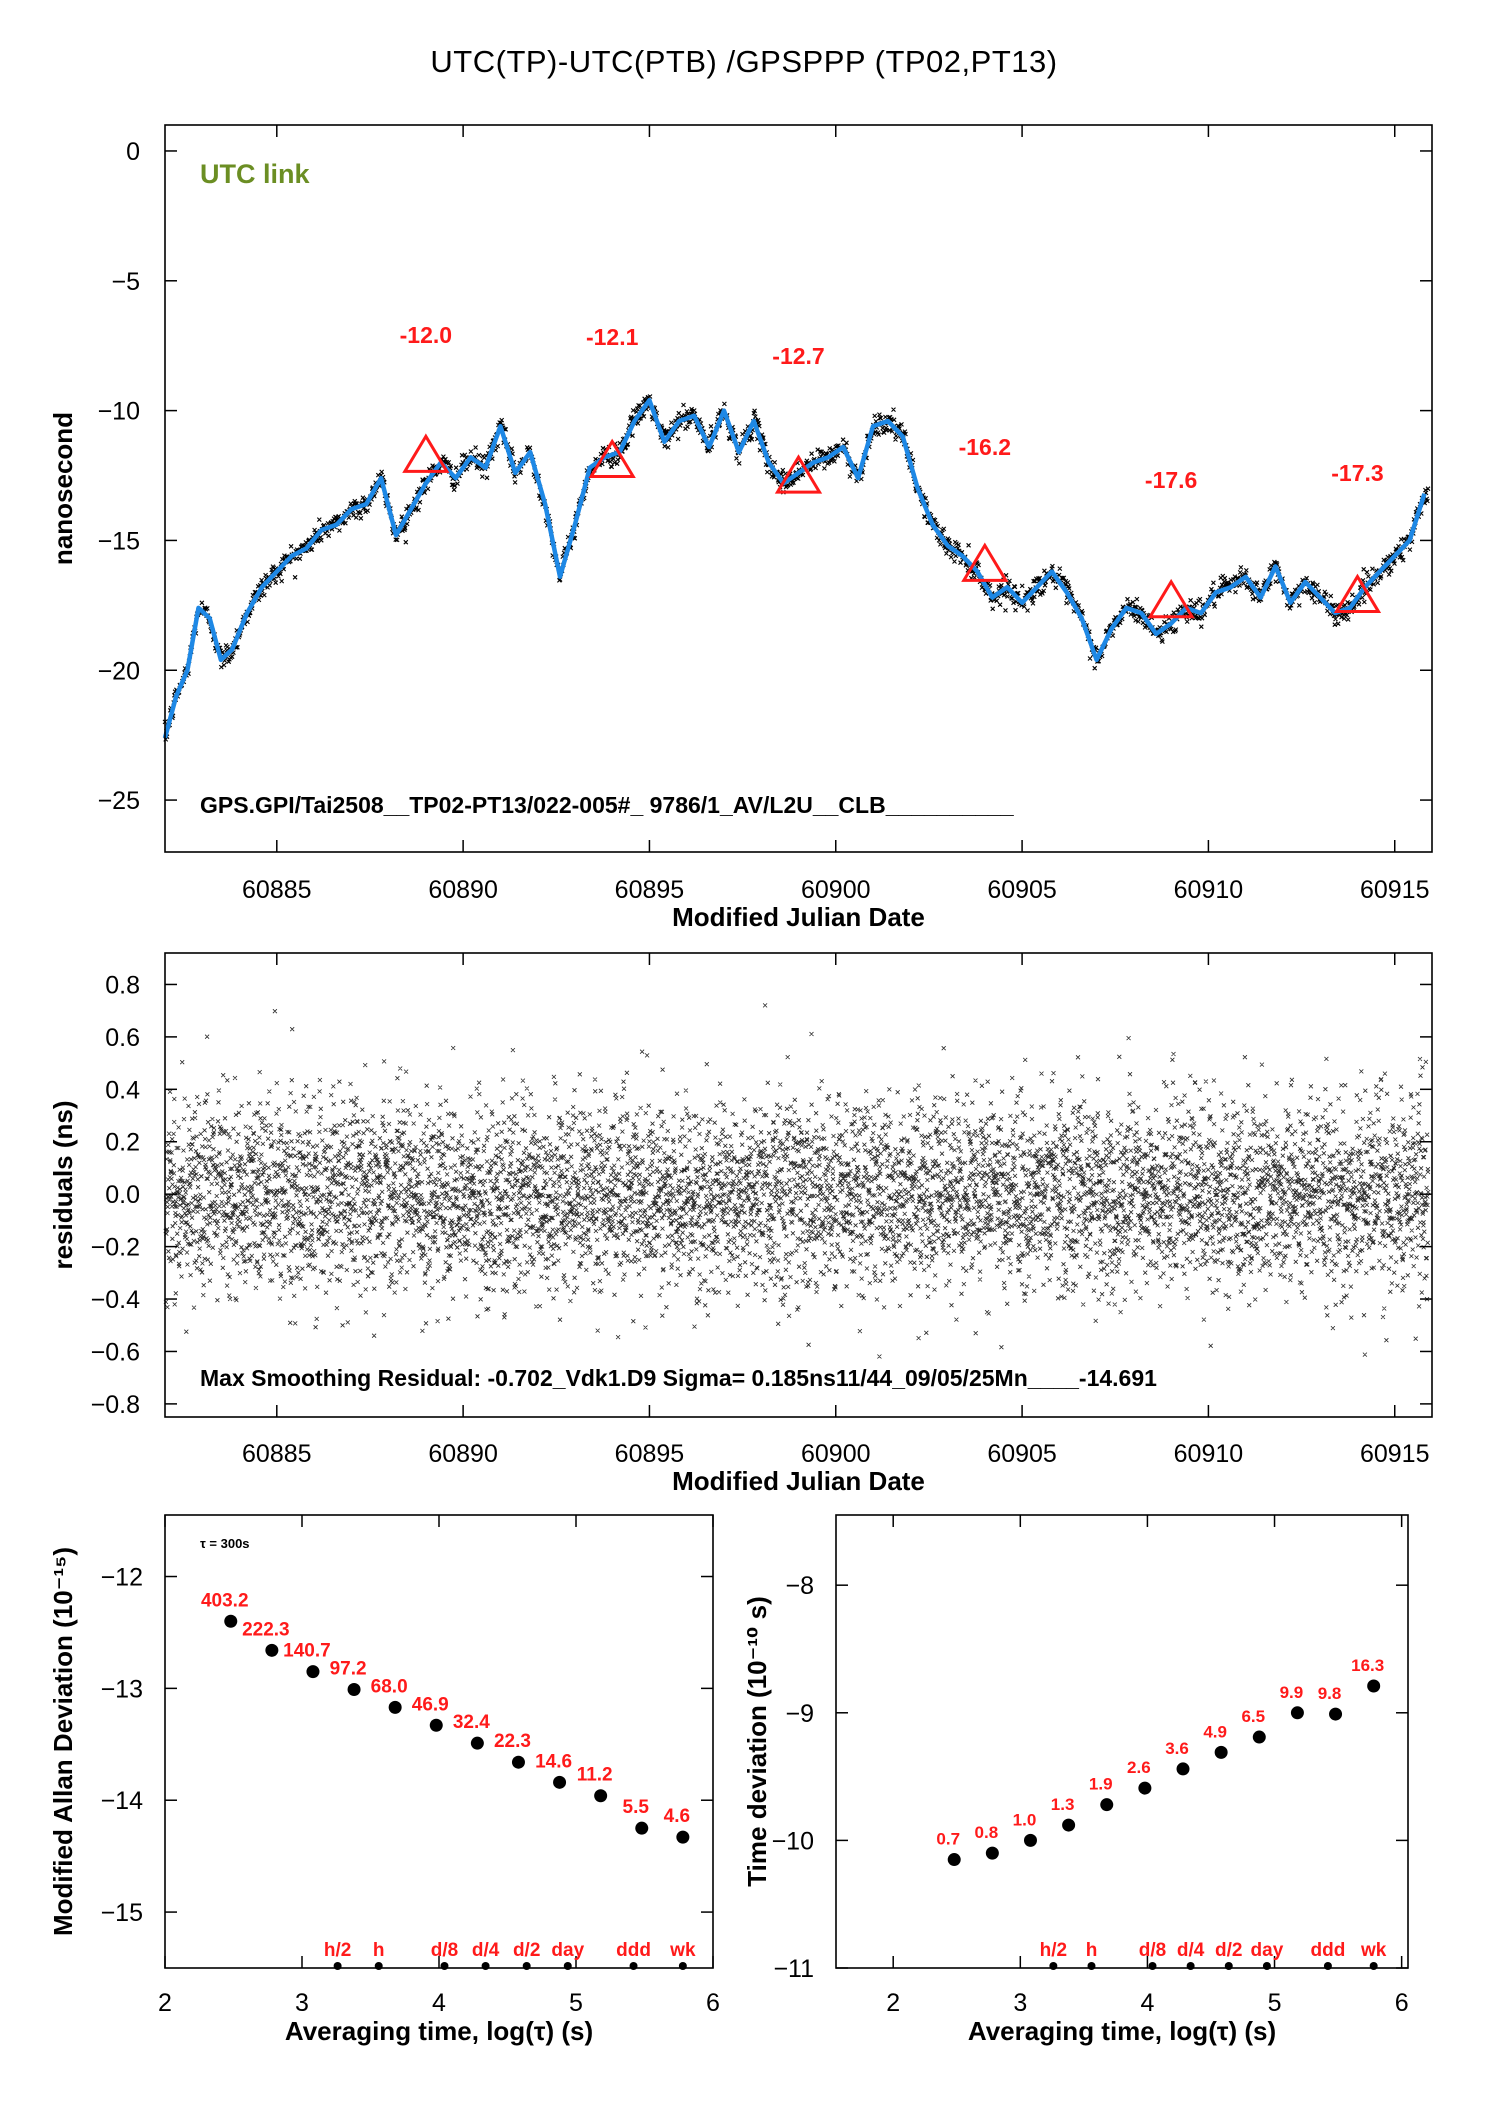 The height and width of the screenshot is (2105, 1488). I want to click on residuals-x-tick-label: 60915, so click(1395, 1454).